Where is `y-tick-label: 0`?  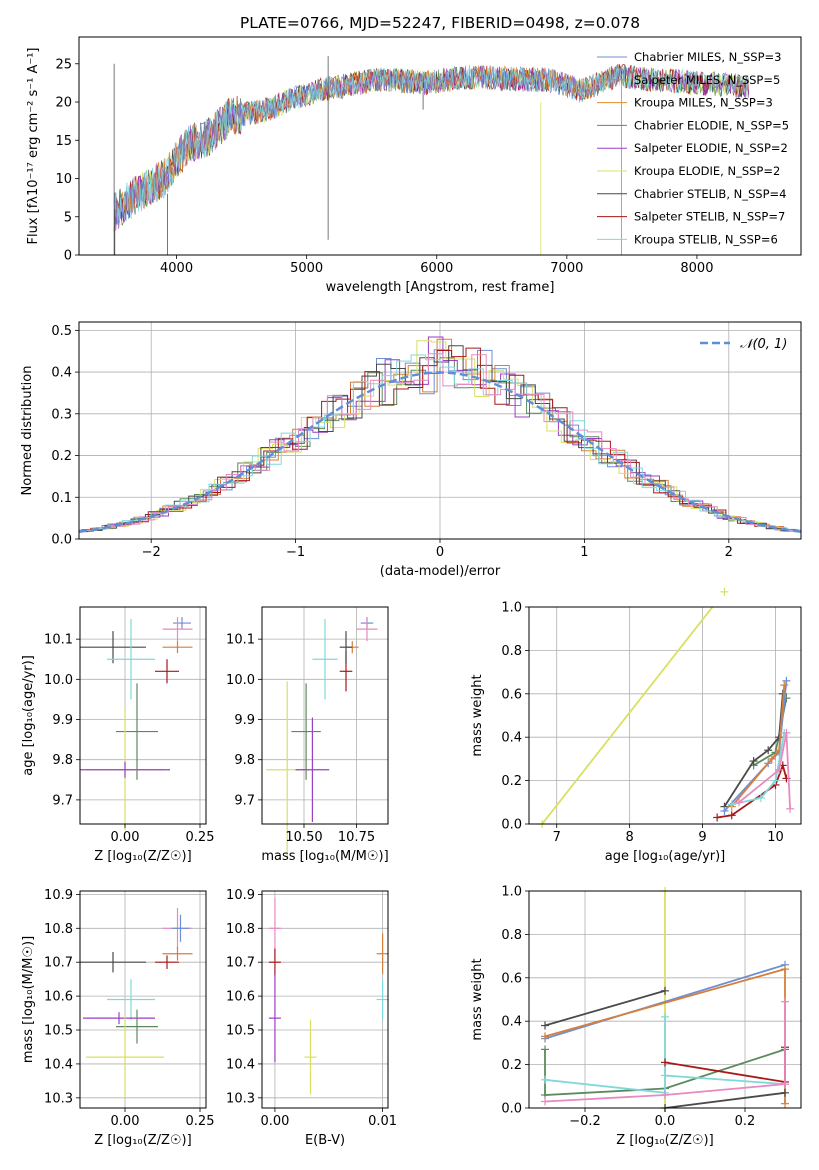 y-tick-label: 0 is located at coordinates (68, 256).